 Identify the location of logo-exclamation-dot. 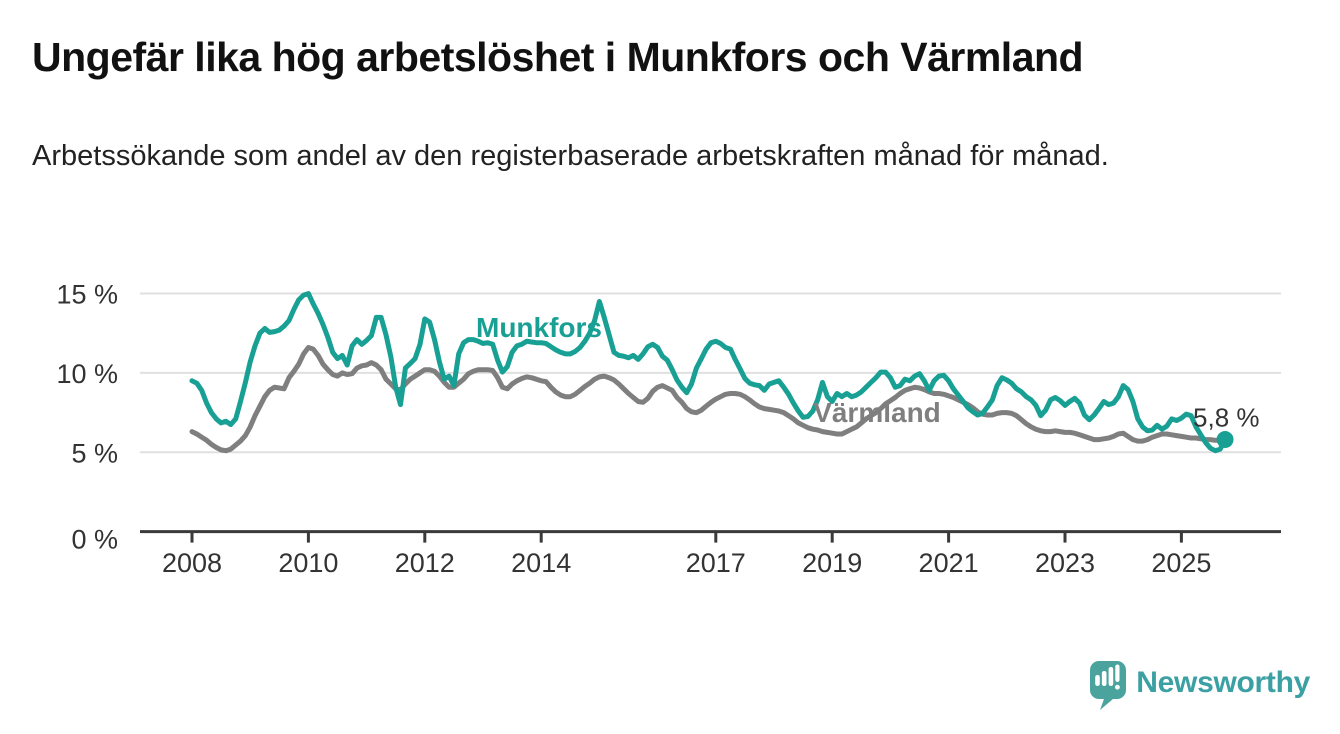
(1118, 687).